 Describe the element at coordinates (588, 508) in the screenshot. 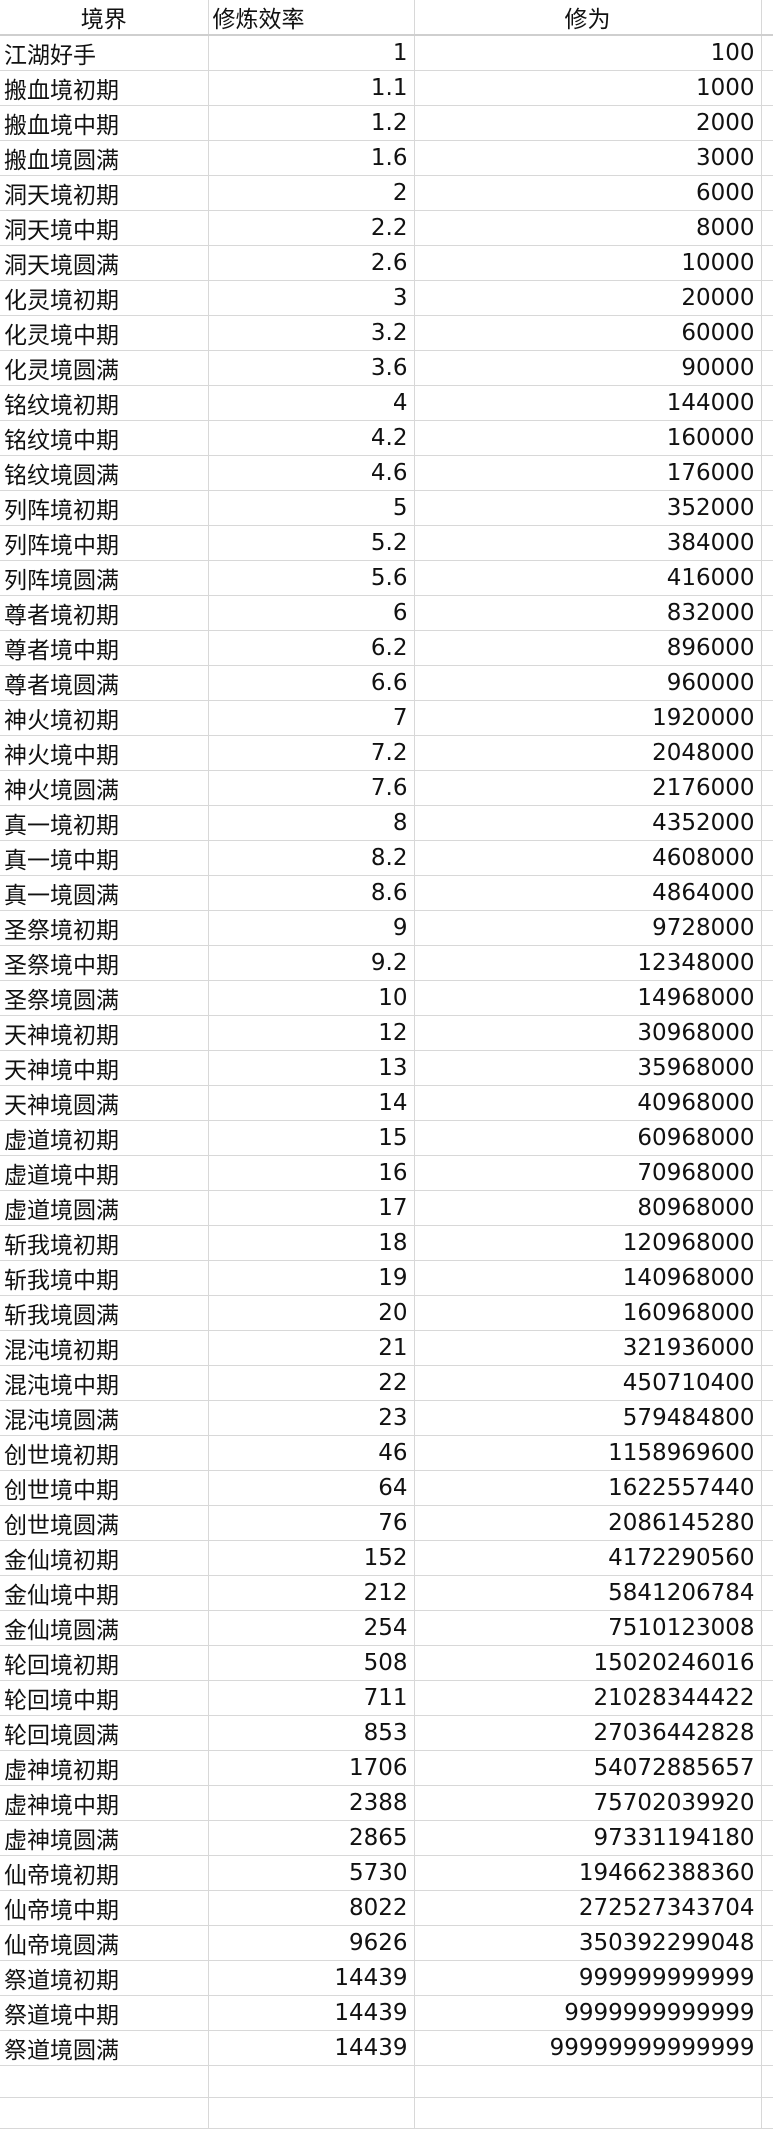

I see `cell-cultivation: 352000` at that location.